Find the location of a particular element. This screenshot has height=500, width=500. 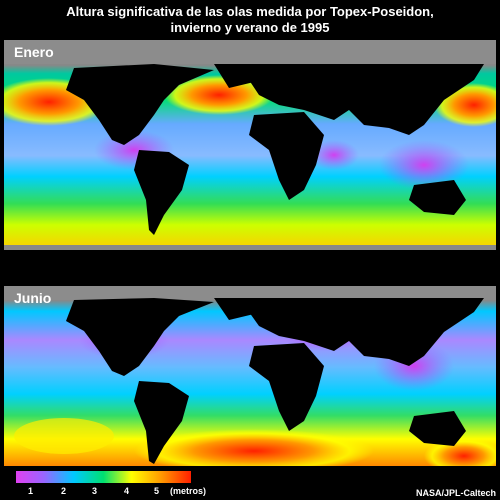

scale-tick-5: 5 is located at coordinates (157, 491).